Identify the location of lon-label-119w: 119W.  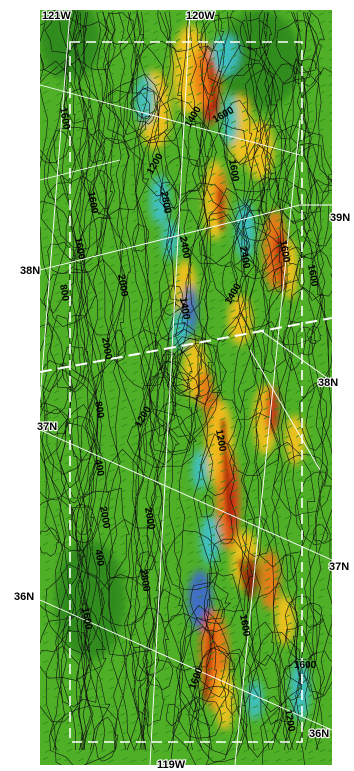
(171, 765).